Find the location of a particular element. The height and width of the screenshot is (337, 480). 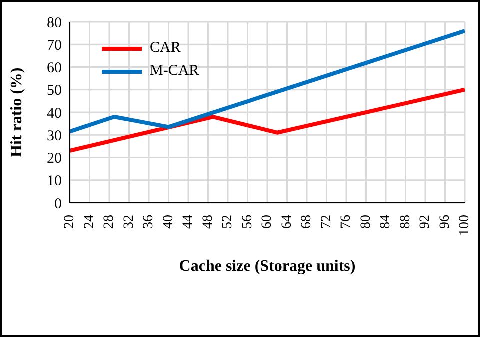

legend-label: CAR is located at coordinates (165, 48).